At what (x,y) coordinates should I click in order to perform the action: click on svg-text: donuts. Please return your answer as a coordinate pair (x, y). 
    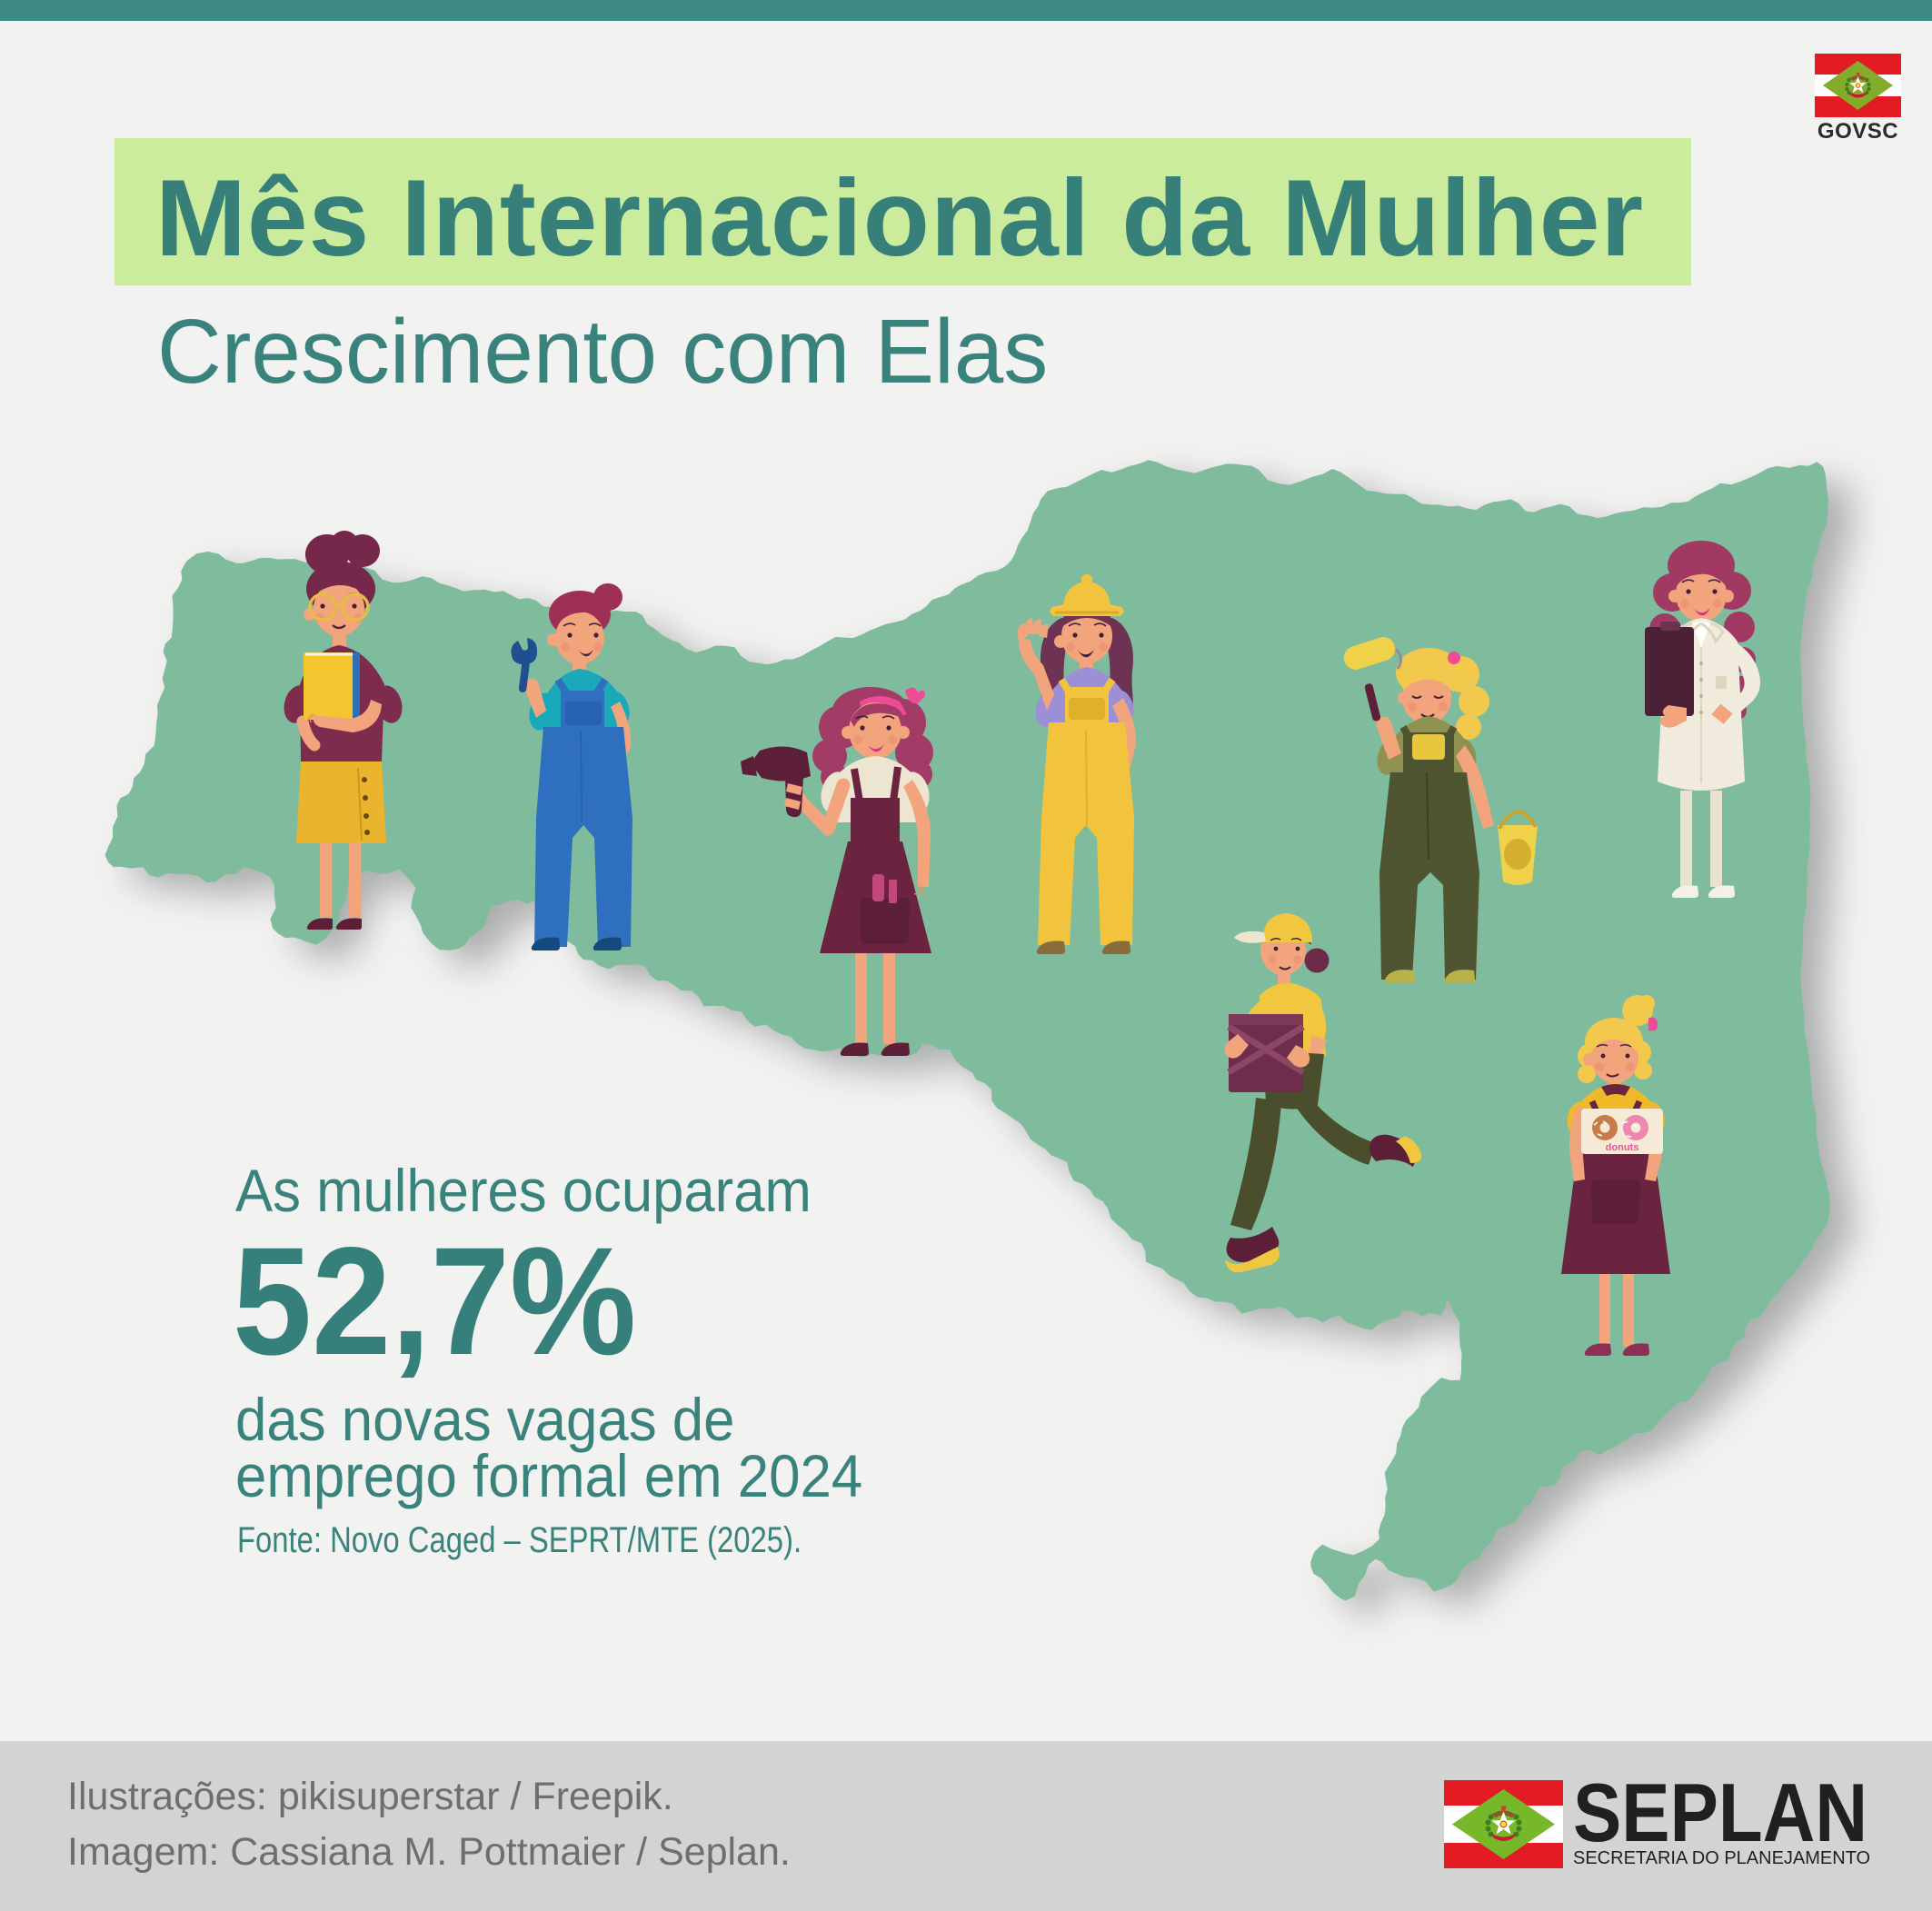
    Looking at the image, I should click on (1622, 1147).